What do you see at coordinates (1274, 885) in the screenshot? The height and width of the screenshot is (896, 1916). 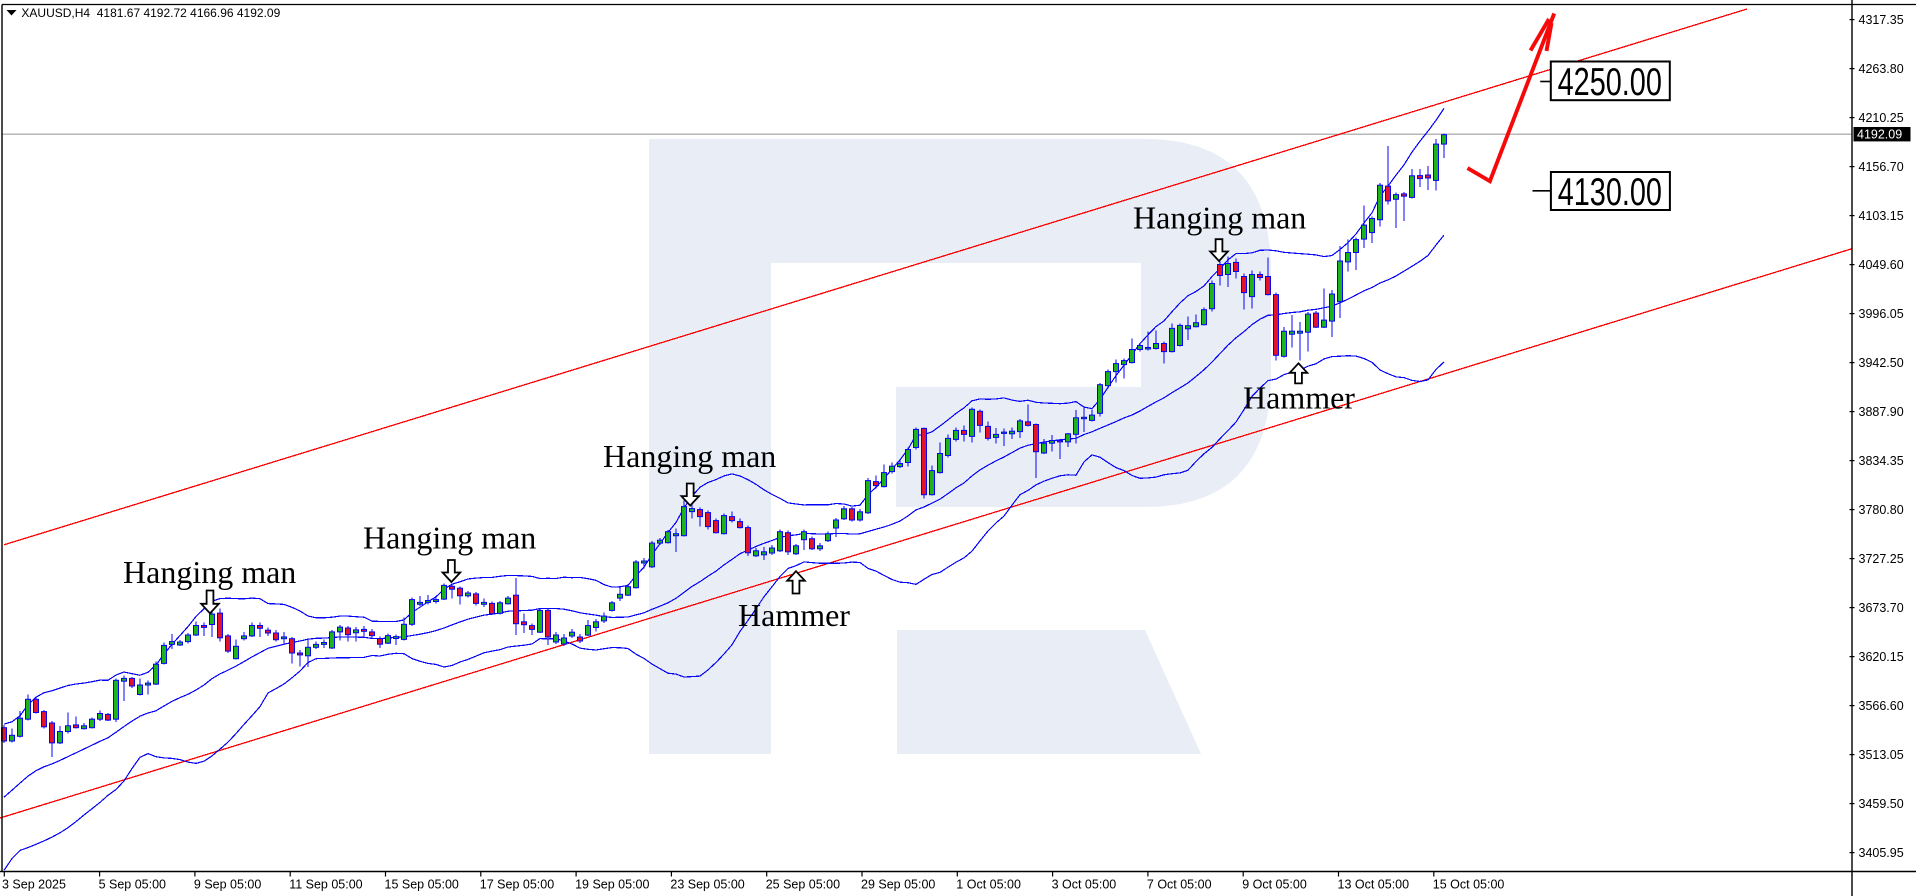 I see `svg-text: 9 Oct 05:00` at bounding box center [1274, 885].